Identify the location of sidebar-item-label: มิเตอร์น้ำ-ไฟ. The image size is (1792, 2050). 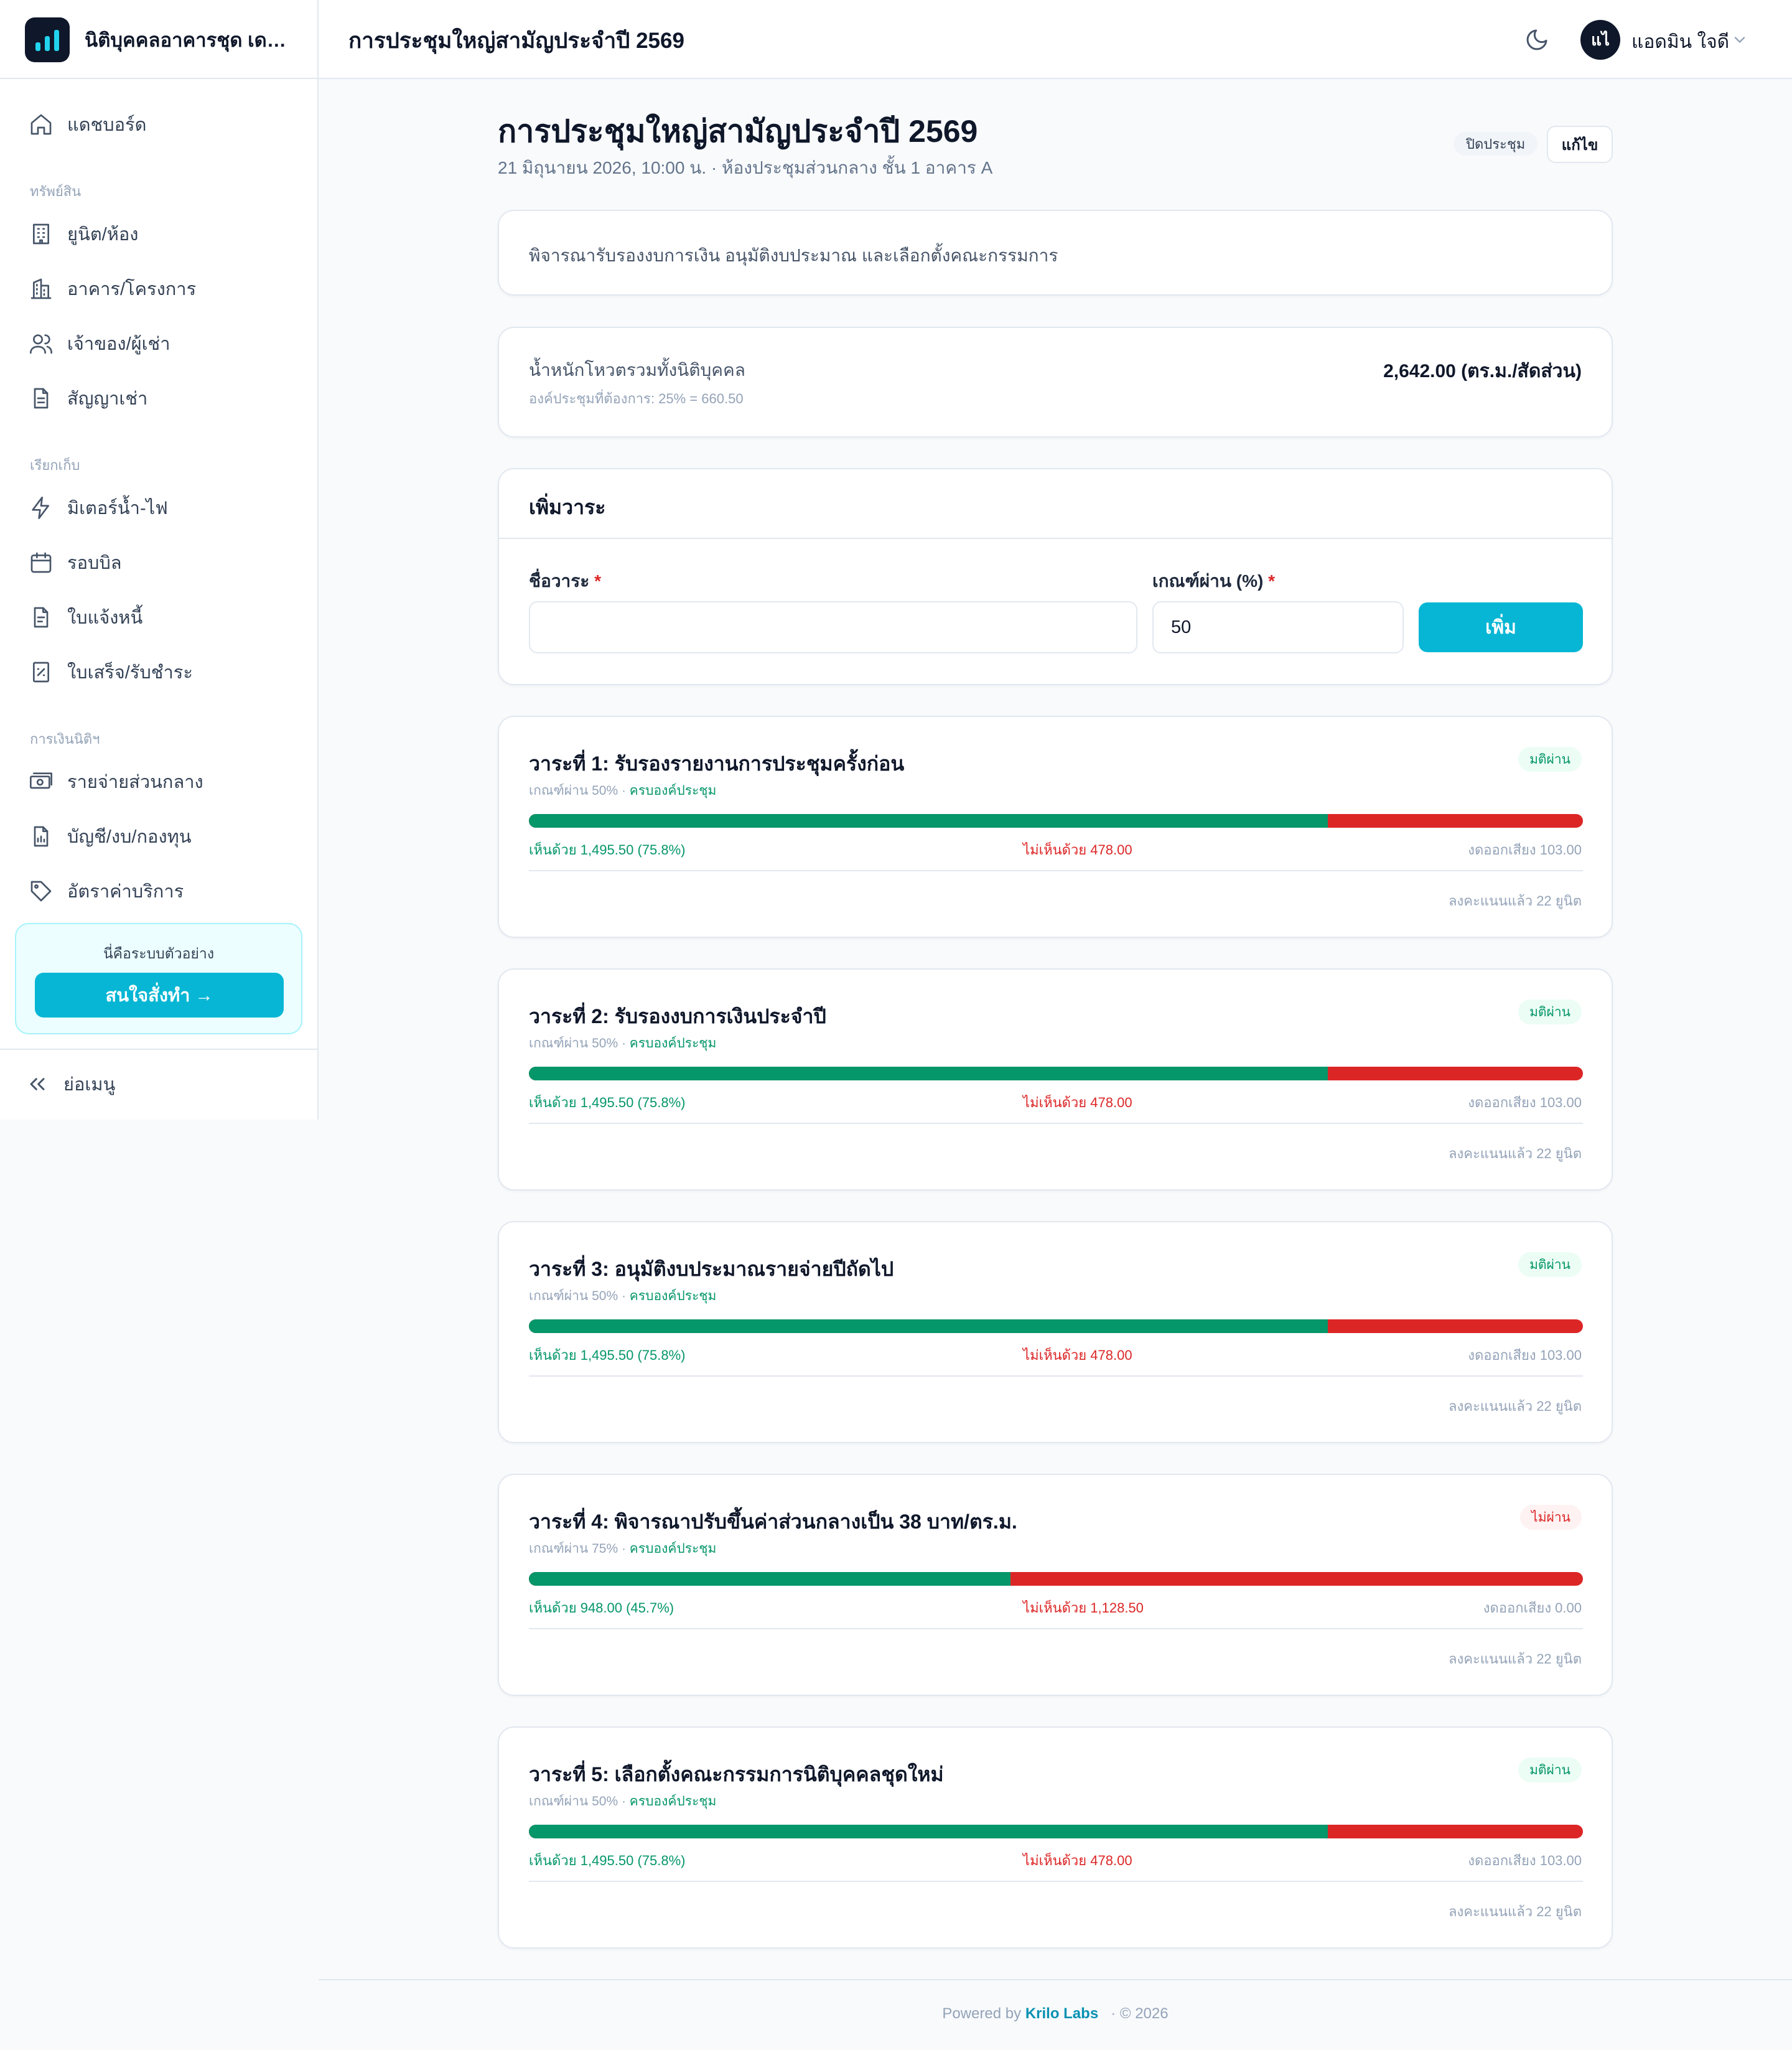
(117, 508).